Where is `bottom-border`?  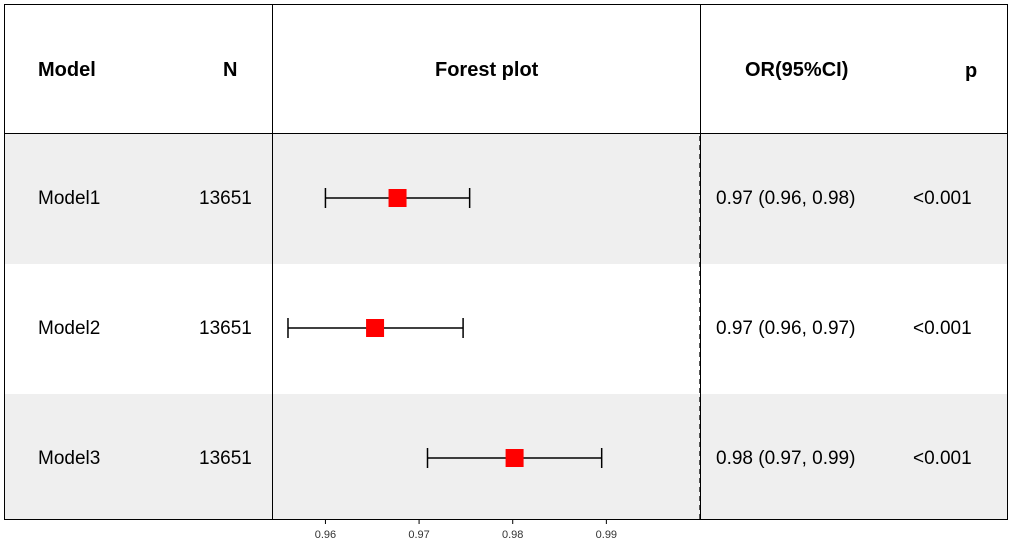
bottom-border is located at coordinates (506, 519).